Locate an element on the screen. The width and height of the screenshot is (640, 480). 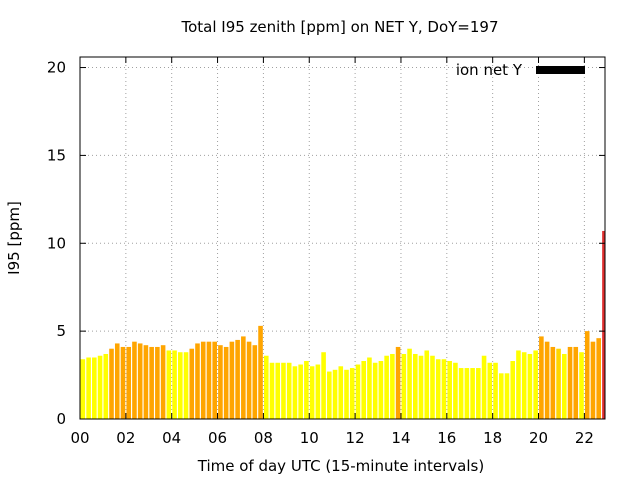
x-tick-label: 18 is located at coordinates (492, 438).